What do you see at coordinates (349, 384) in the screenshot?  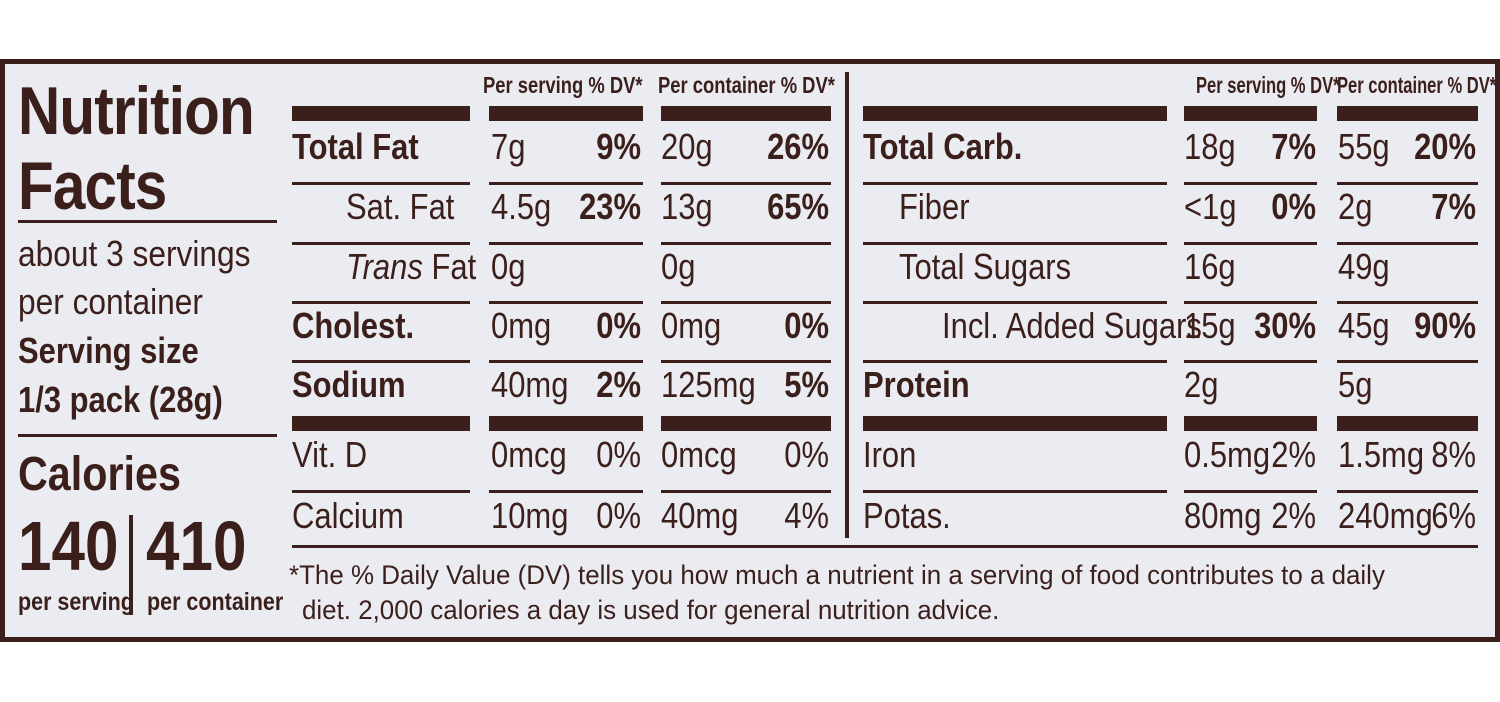 I see `nutrient-name-text: Sodium` at bounding box center [349, 384].